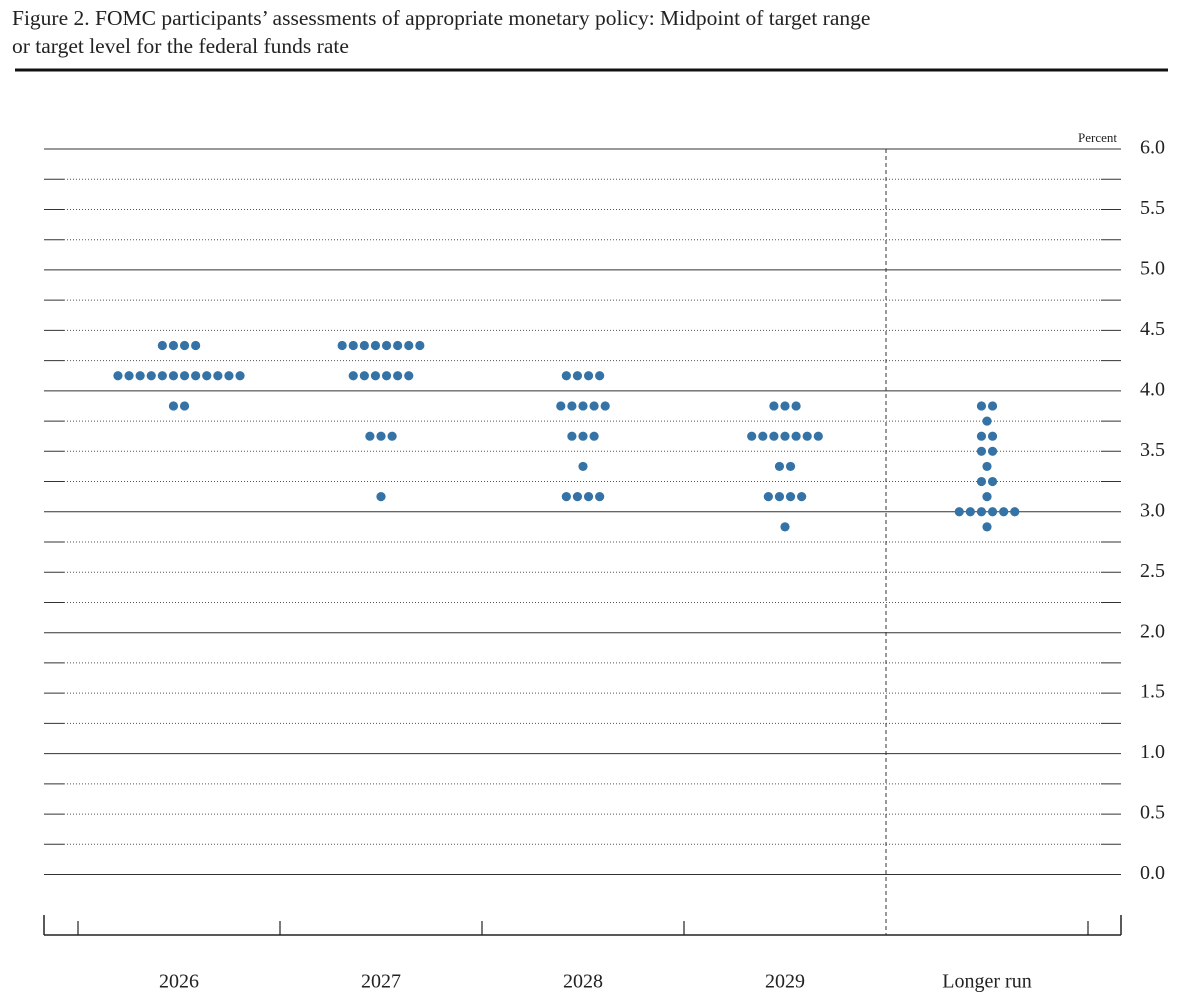 This screenshot has height=1002, width=1180. Describe the element at coordinates (785, 982) in the screenshot. I see `x-tick-label: 2029` at that location.